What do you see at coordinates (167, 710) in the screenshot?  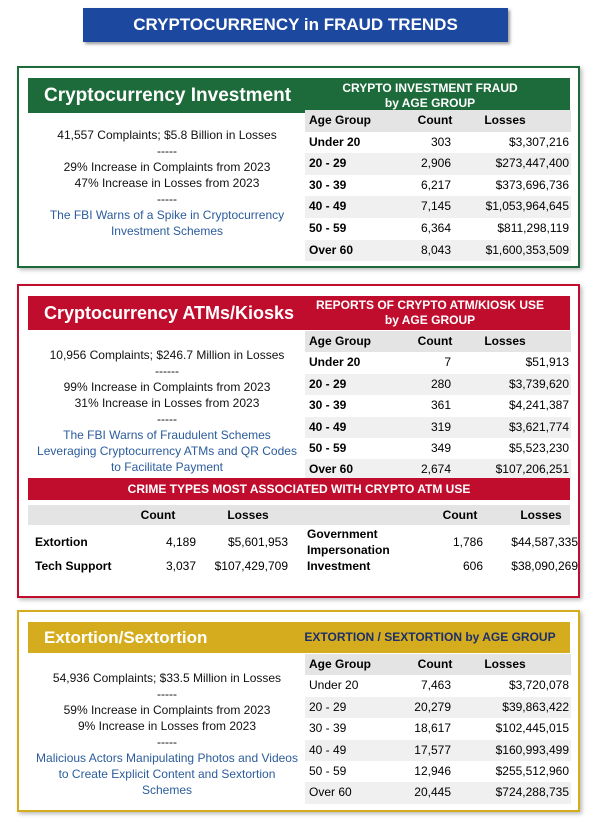 I see `summary-line: 59% Increase in Complaints from 2023` at bounding box center [167, 710].